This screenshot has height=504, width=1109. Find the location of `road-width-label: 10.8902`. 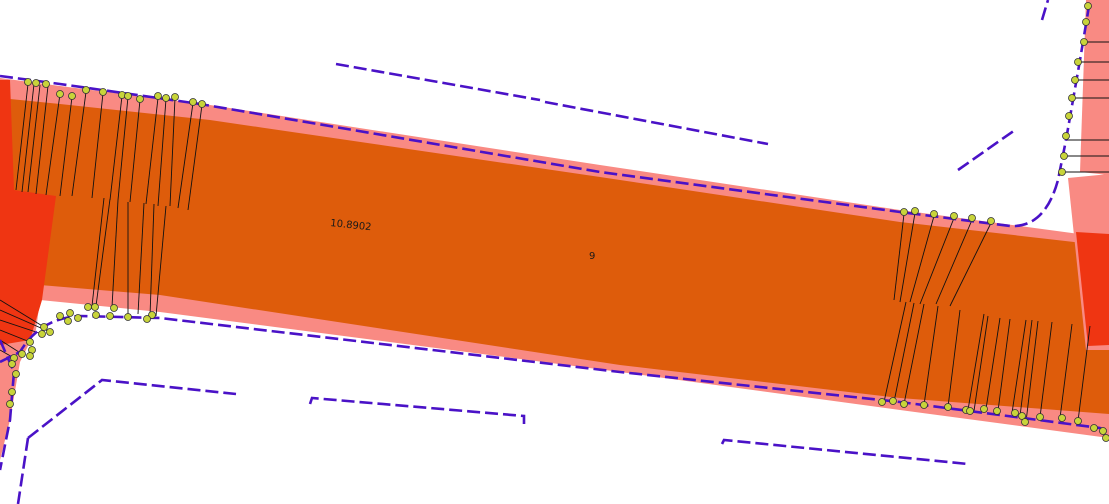

road-width-label: 10.8902 is located at coordinates (351, 225).